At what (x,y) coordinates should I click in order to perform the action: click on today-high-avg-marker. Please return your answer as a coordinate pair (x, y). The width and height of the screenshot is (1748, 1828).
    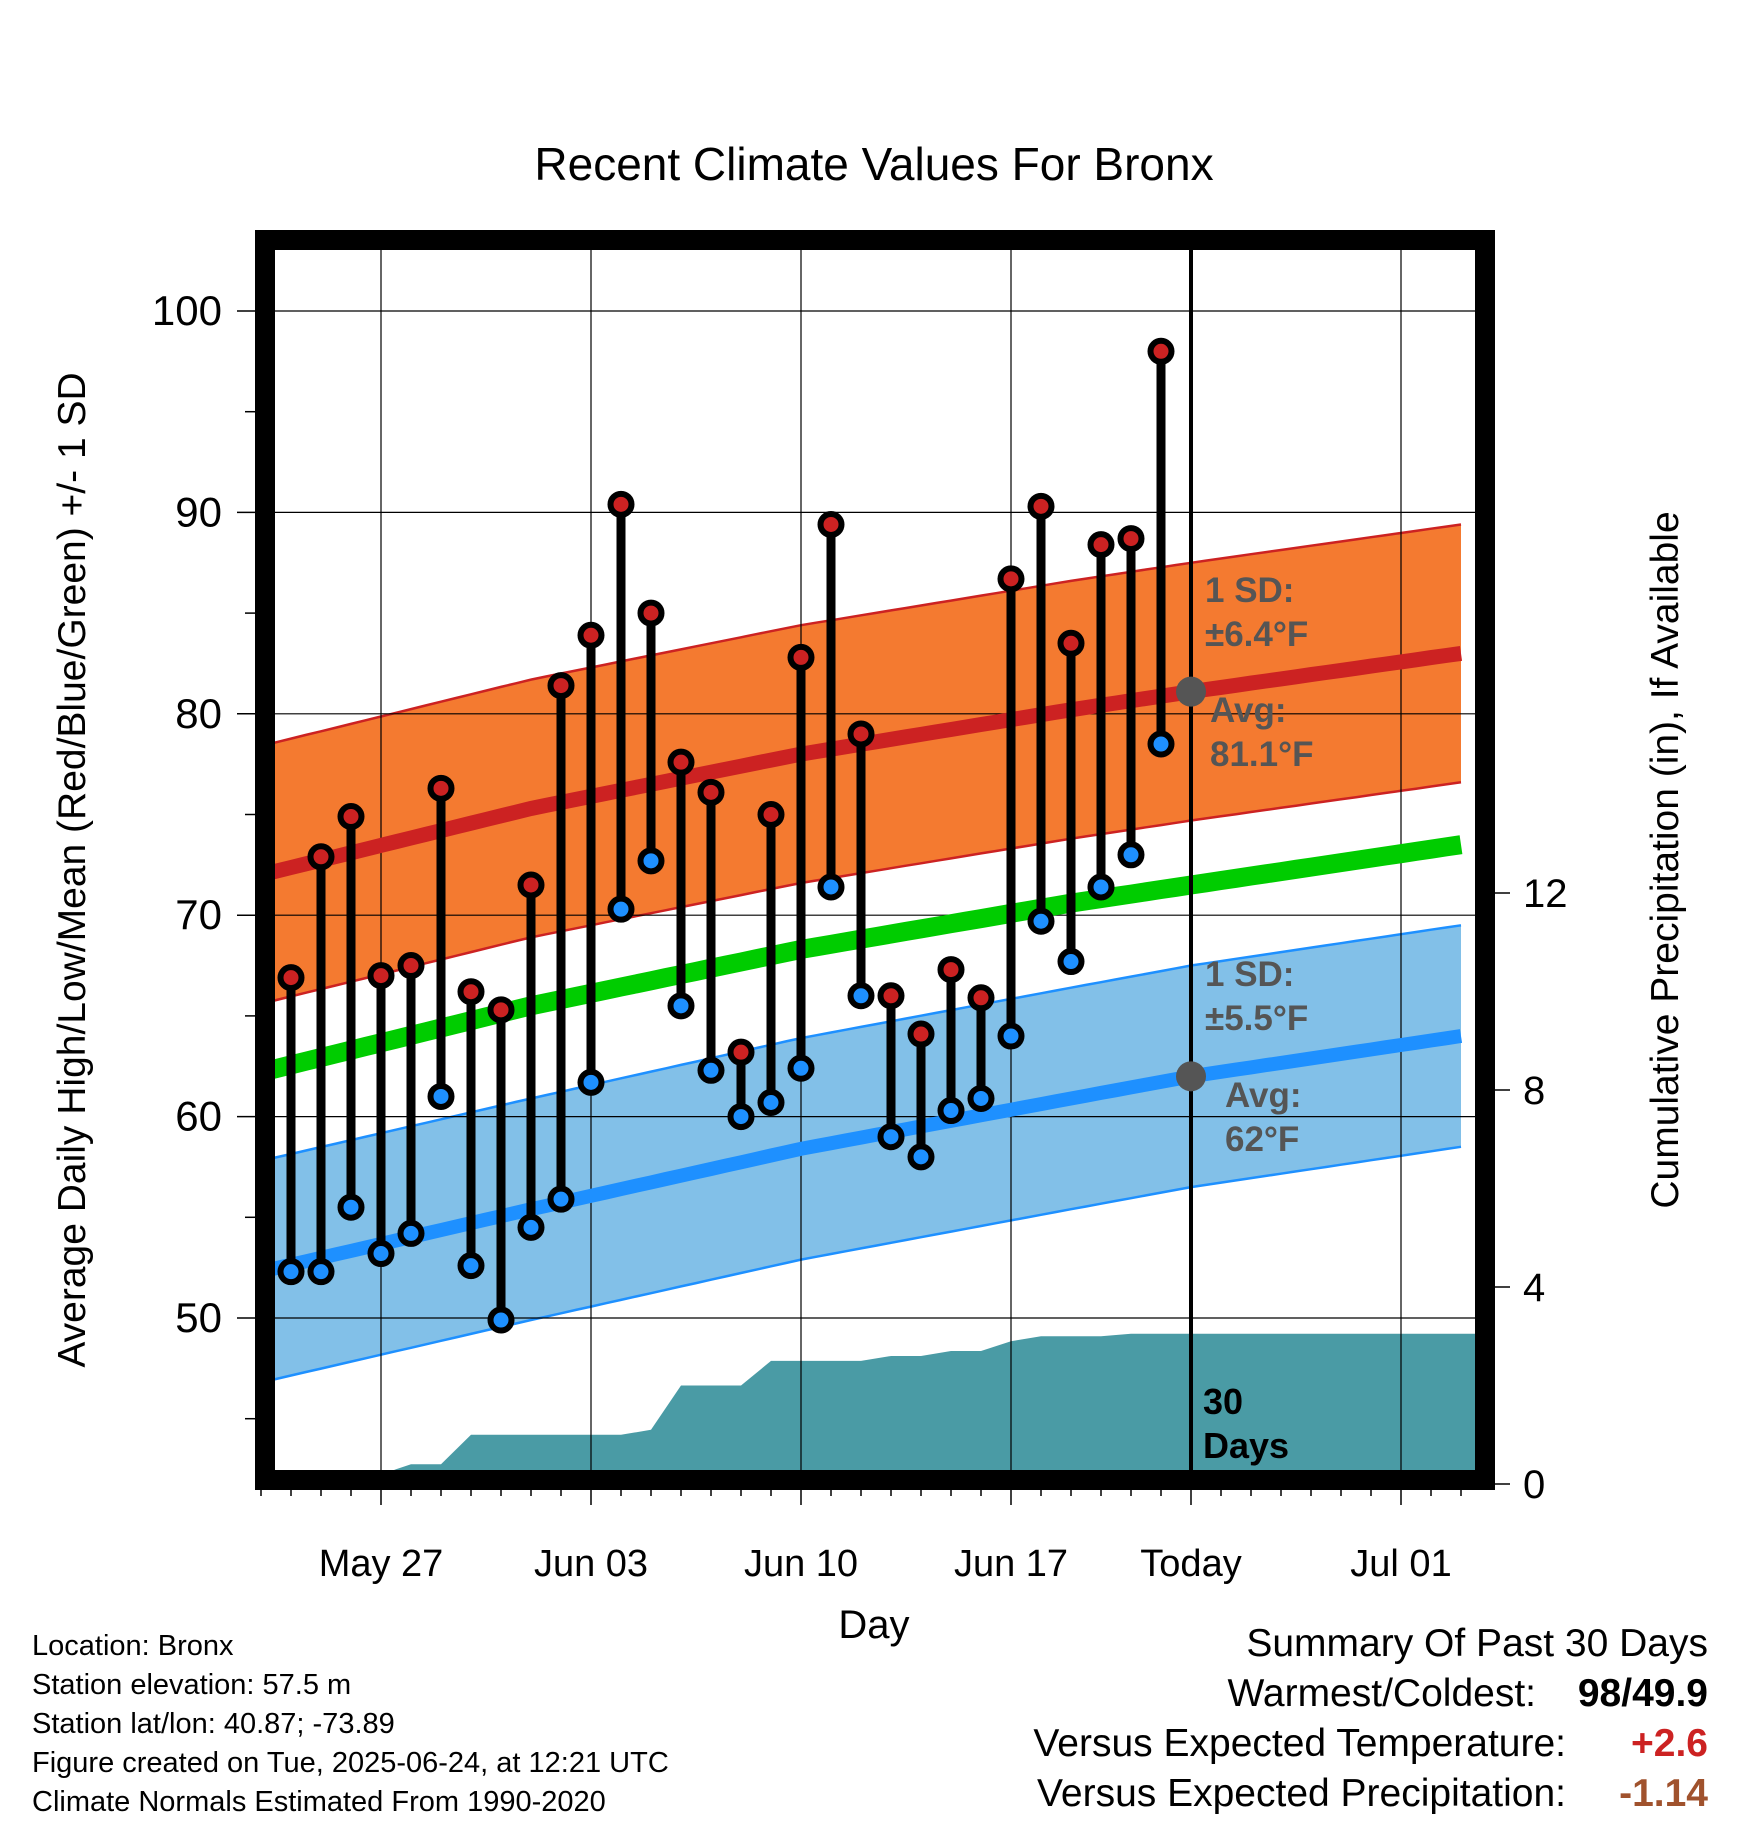
    Looking at the image, I should click on (1191, 691).